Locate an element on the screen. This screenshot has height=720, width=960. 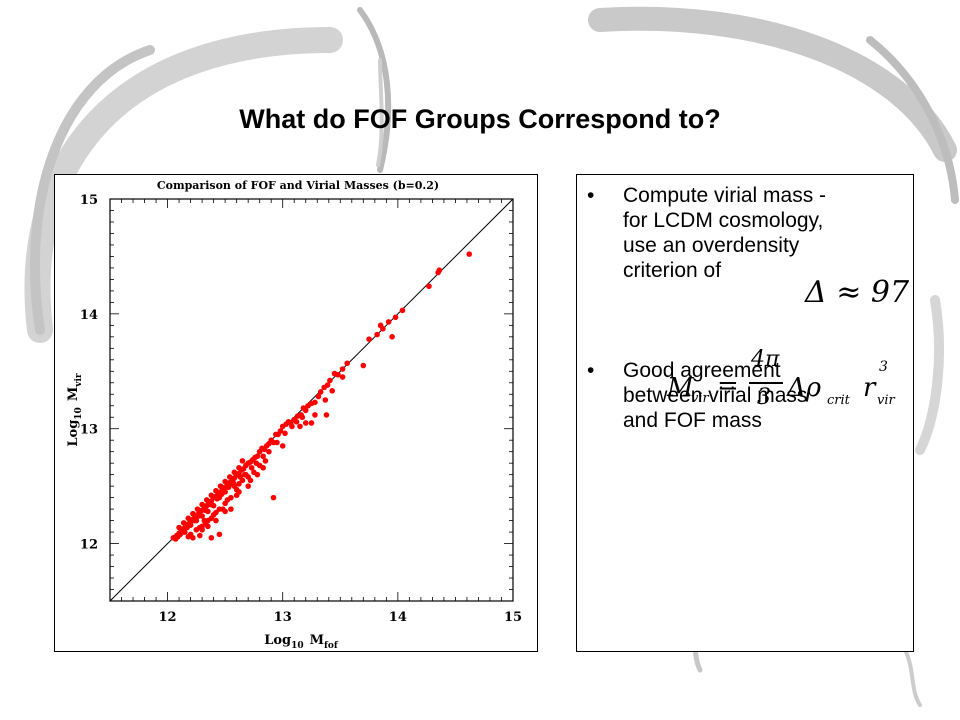
eq-frac-num: 4π is located at coordinates (765, 359).